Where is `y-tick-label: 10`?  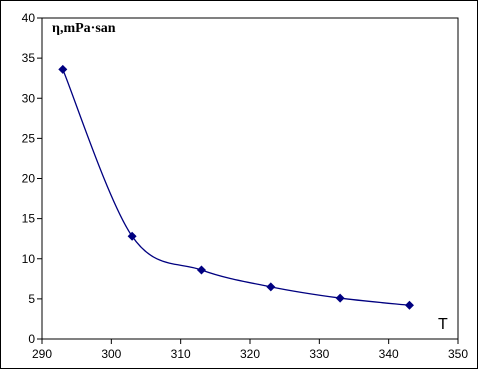 y-tick-label: 10 is located at coordinates (29, 259).